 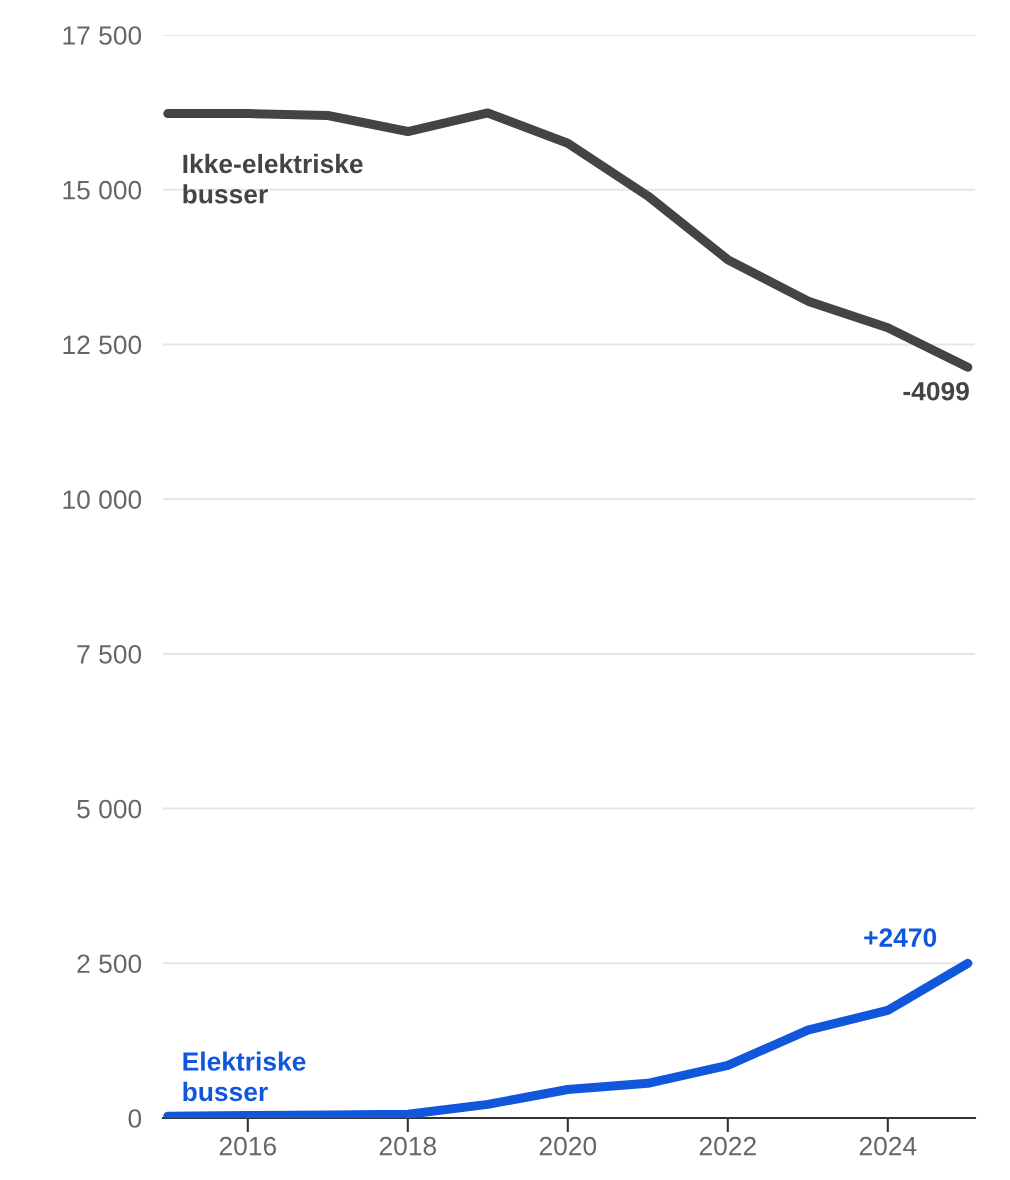 I want to click on y-tick-label: 2 500, so click(x=109, y=964).